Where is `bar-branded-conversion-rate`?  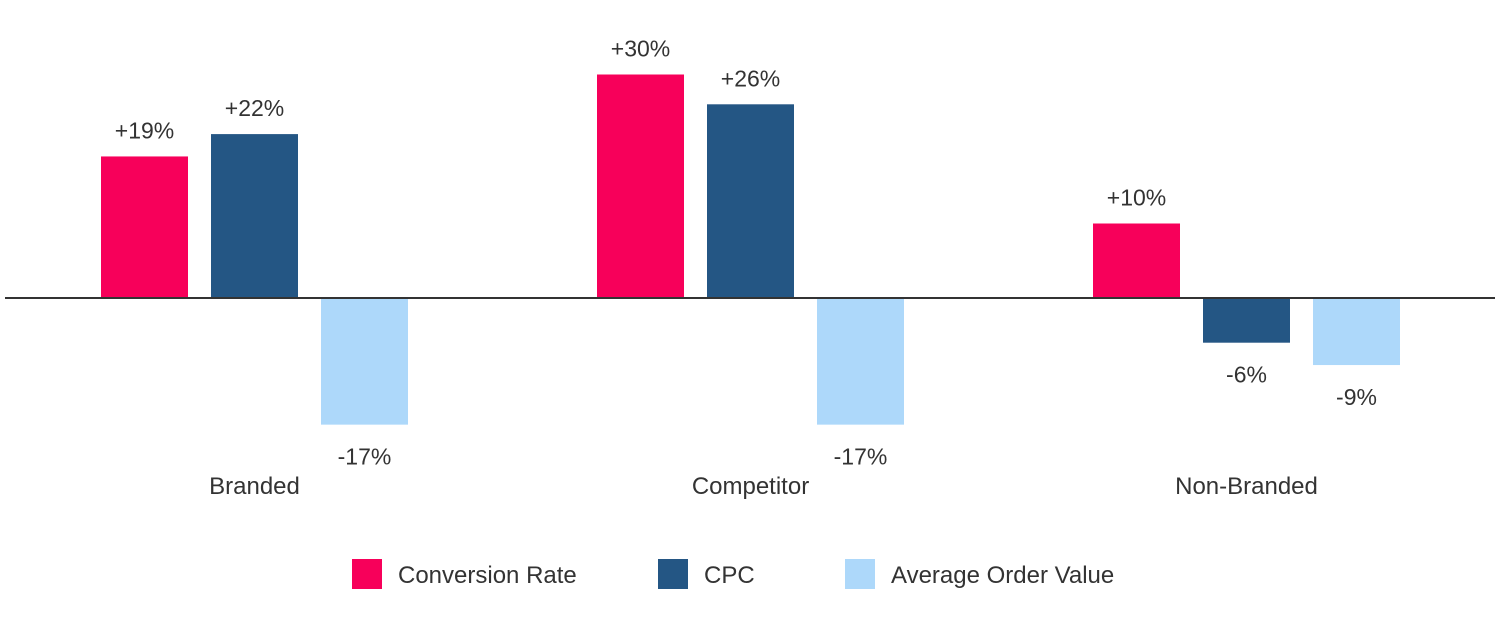 bar-branded-conversion-rate is located at coordinates (144, 227).